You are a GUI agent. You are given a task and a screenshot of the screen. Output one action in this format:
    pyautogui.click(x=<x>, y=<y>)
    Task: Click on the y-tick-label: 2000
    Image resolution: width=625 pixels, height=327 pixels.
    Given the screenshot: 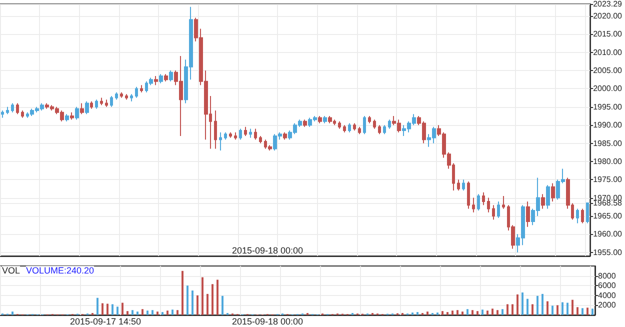 What is the action you would take?
    pyautogui.click(x=607, y=305)
    